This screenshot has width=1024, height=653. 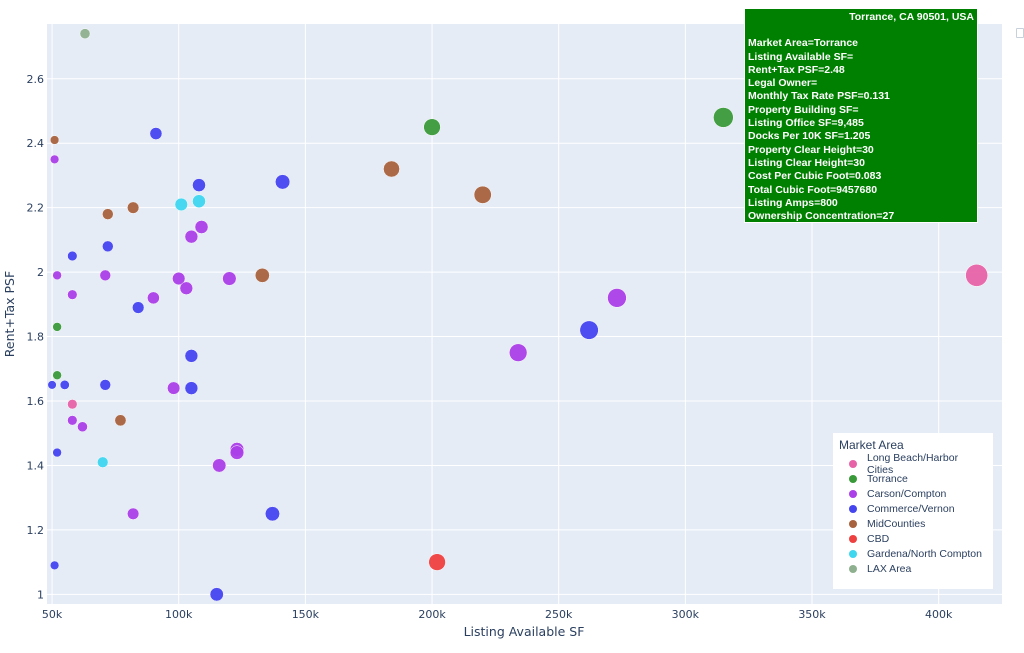 What do you see at coordinates (40, 594) in the screenshot?
I see `y-tick-label: 1` at bounding box center [40, 594].